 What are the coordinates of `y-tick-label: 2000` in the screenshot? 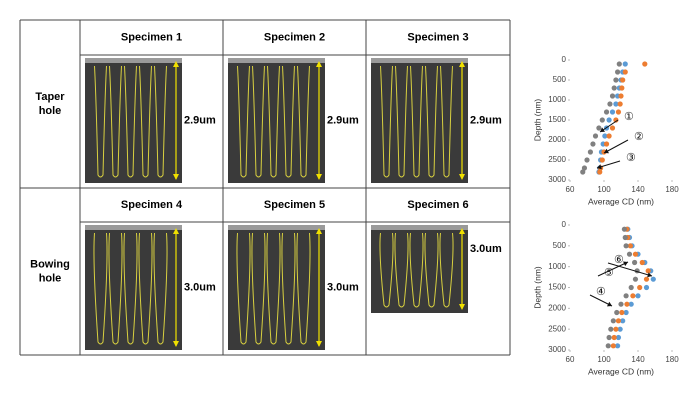 It's located at (557, 307).